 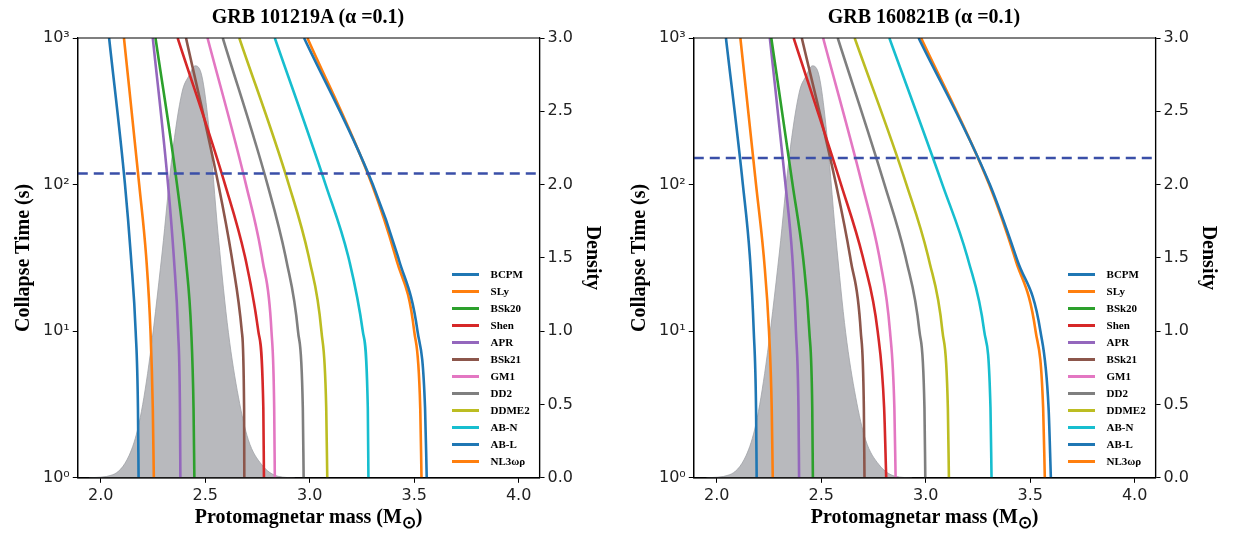 What do you see at coordinates (924, 17) in the screenshot?
I see `chart-title: GRB 160821B (α =0.1)` at bounding box center [924, 17].